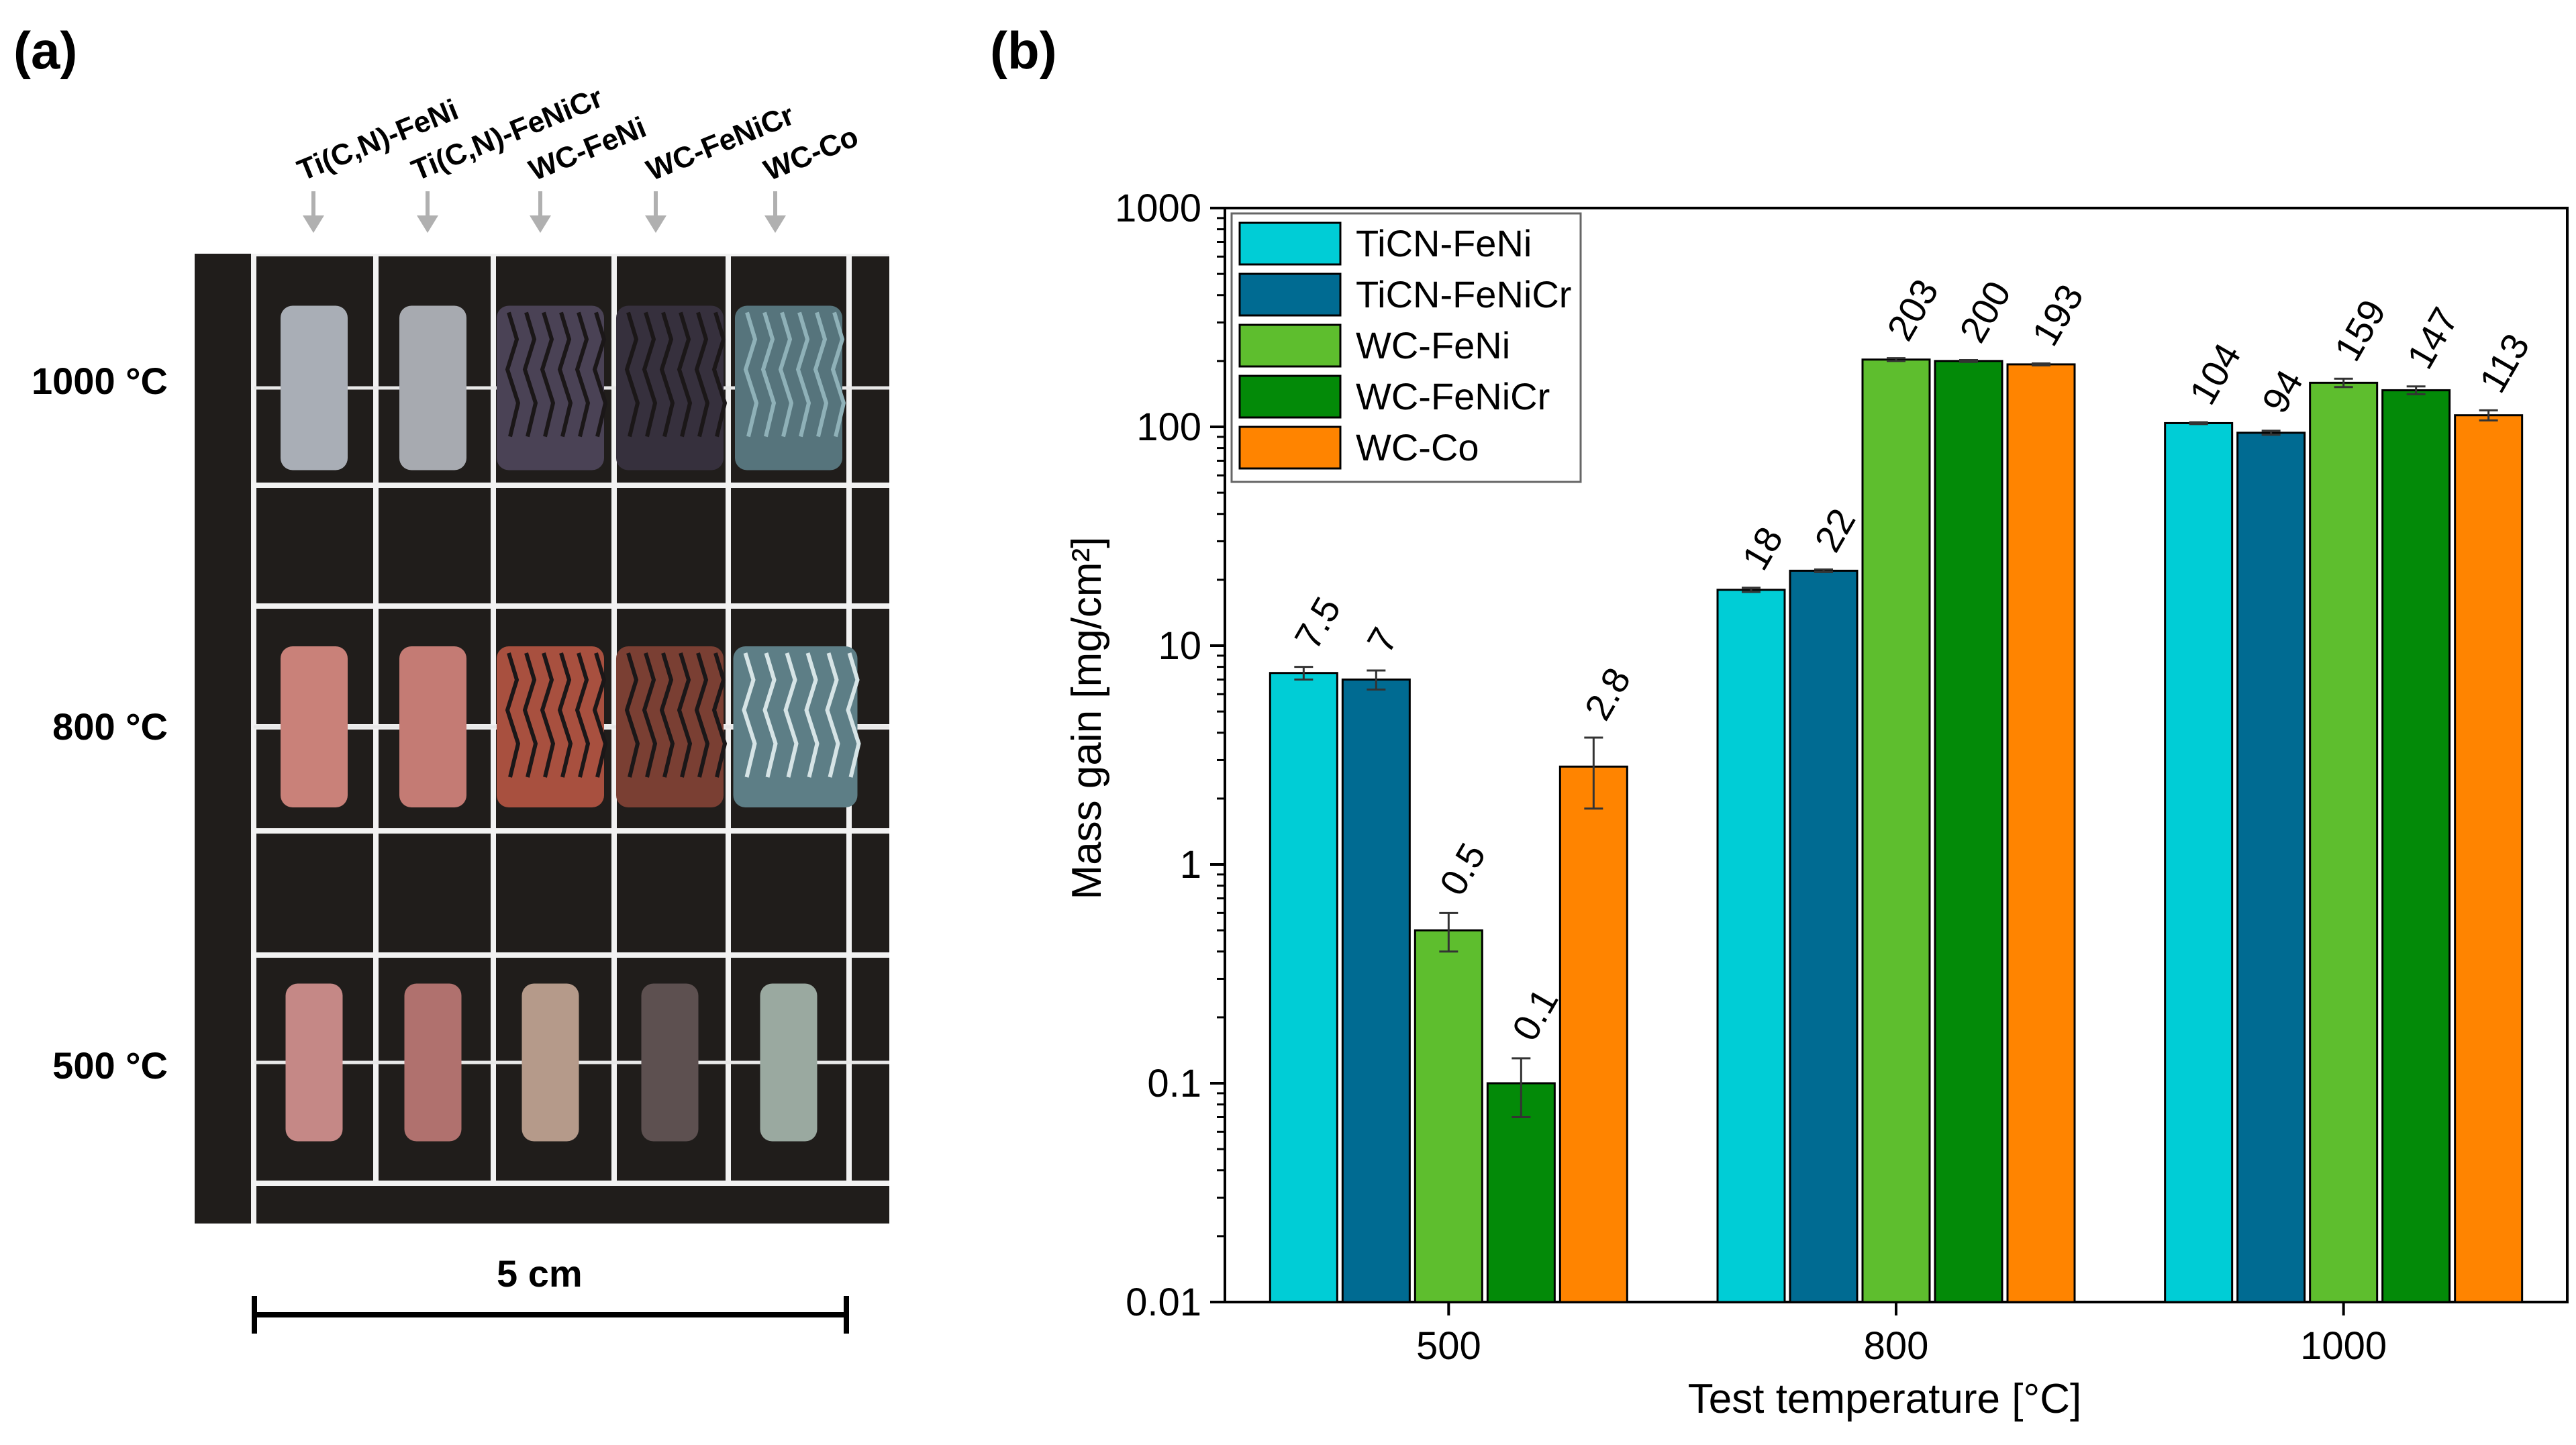 The image size is (2576, 1445). I want to click on data-label: 200, so click(1985, 311).